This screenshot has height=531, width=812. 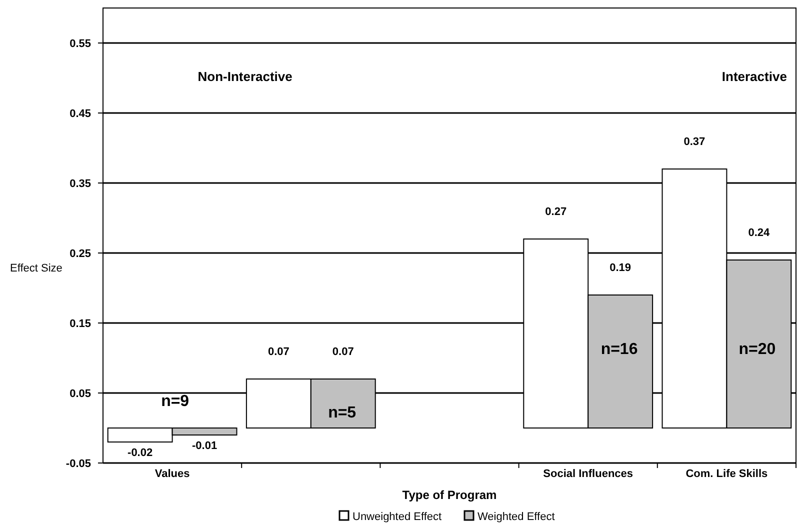 What do you see at coordinates (556, 212) in the screenshot?
I see `data-label: 0.27` at bounding box center [556, 212].